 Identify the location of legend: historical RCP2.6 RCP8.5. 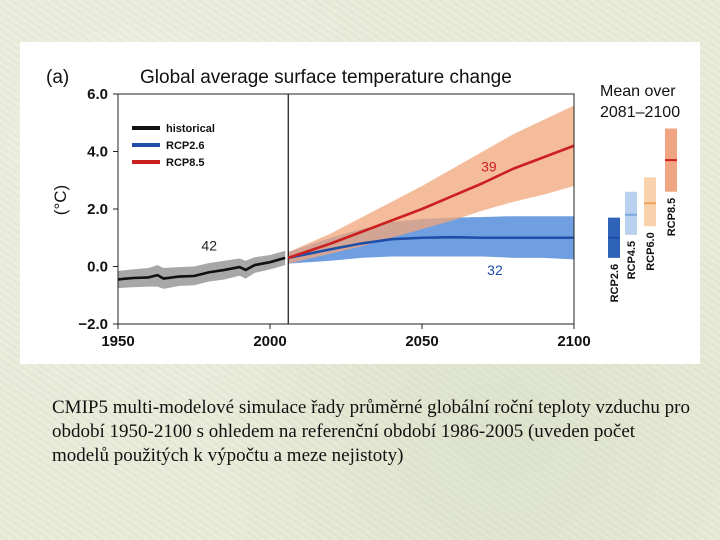
(173, 146).